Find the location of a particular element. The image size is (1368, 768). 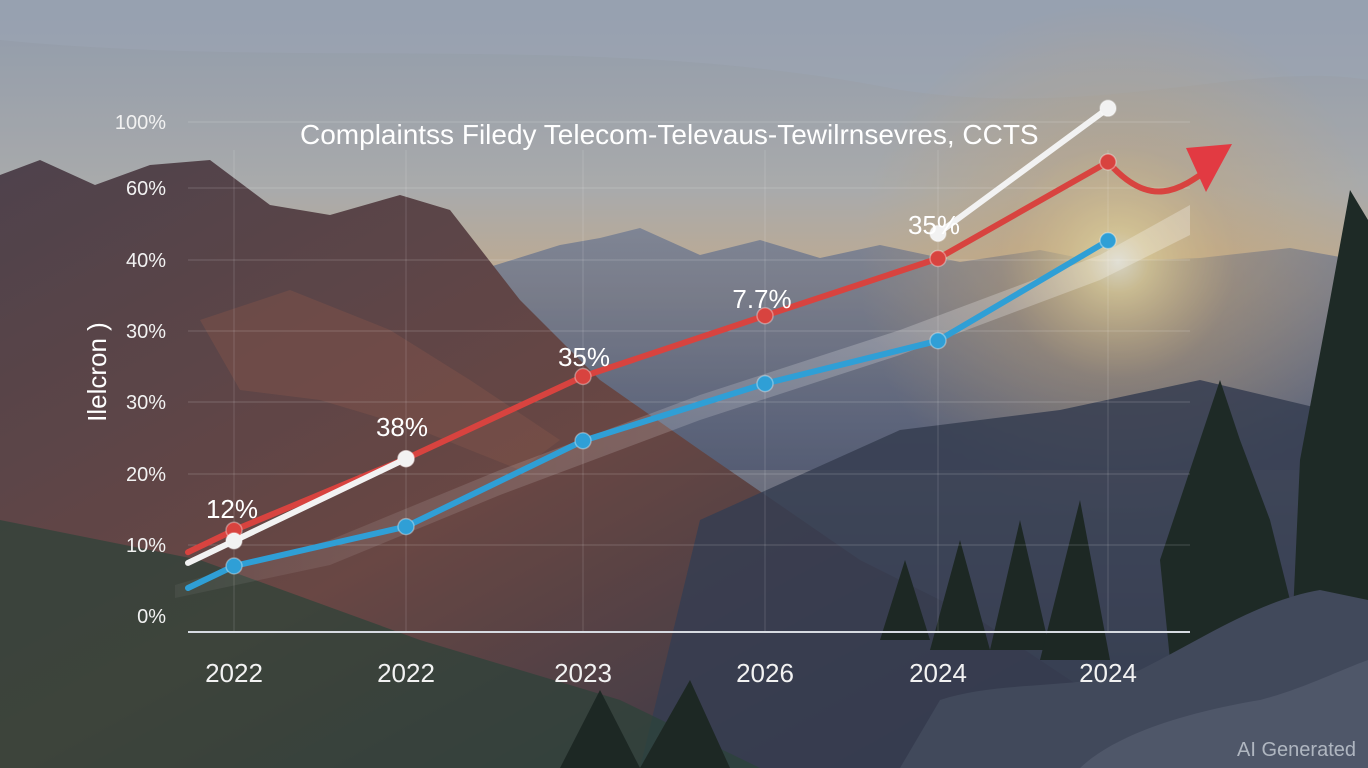

watermark-text: AI Generated is located at coordinates (1296, 750).